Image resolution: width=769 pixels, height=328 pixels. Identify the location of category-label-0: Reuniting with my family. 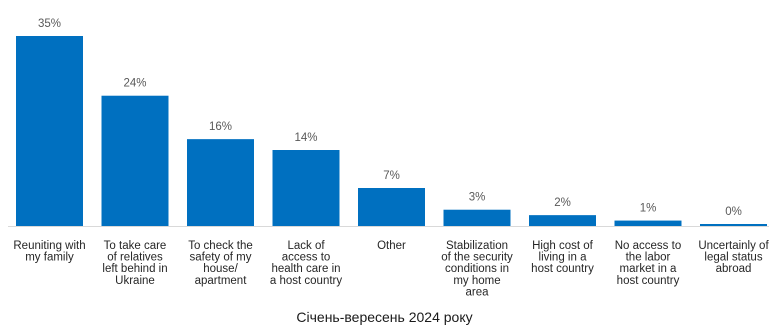
(49, 252).